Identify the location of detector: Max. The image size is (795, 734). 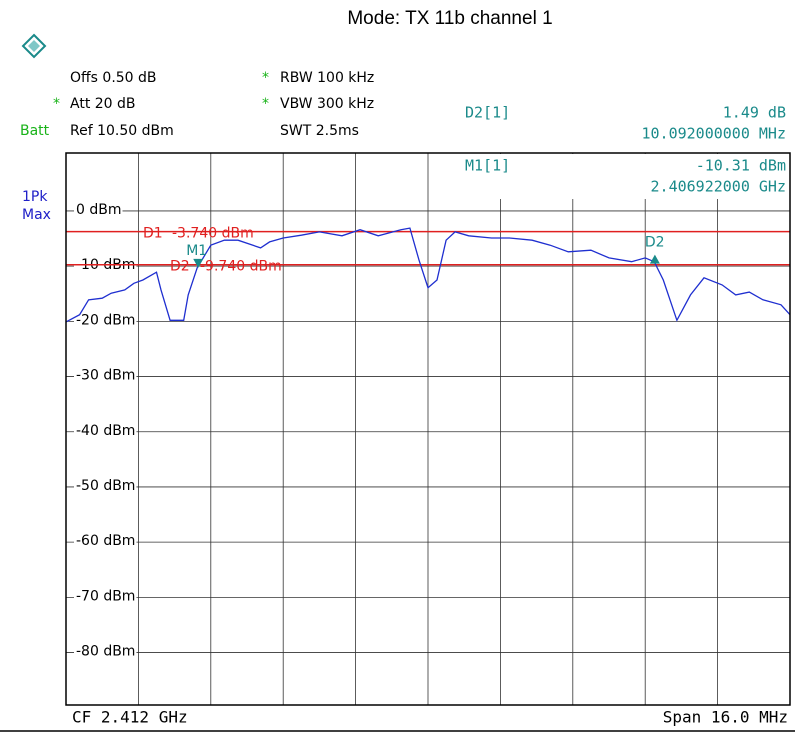
(36, 215).